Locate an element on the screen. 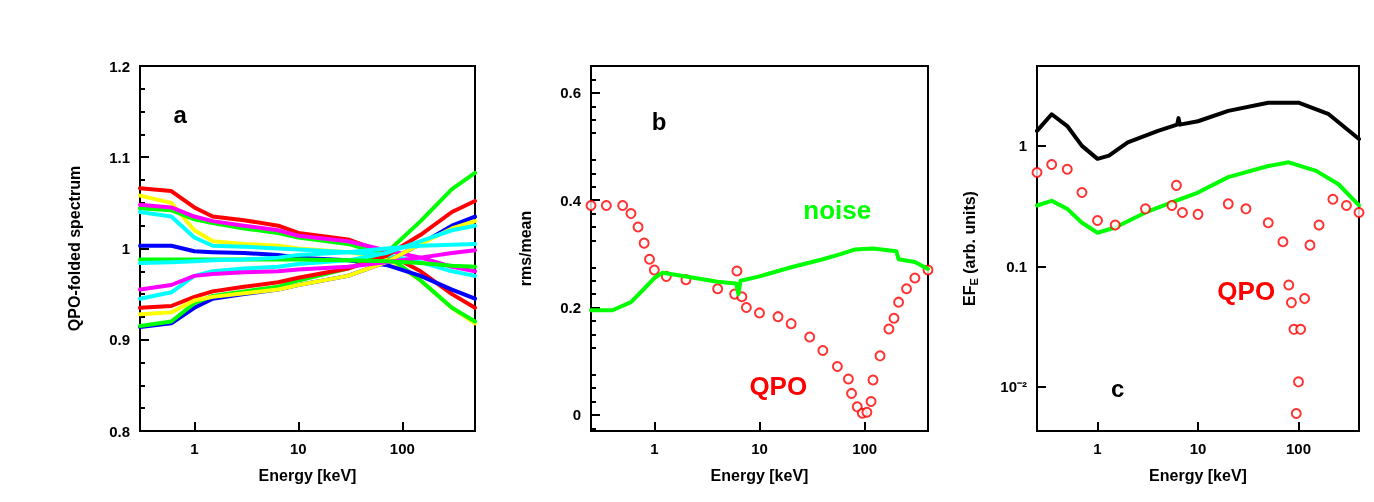  y-tick-label: 0.6 is located at coordinates (570, 93).